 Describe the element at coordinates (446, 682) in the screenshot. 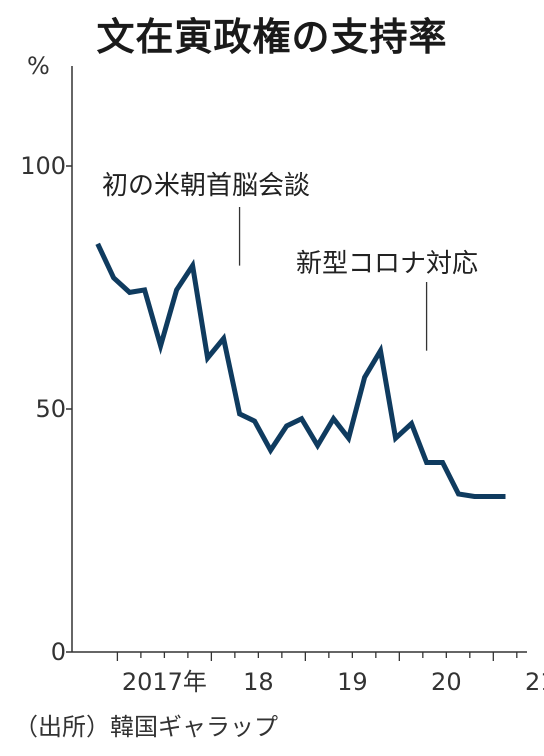

I see `x-tick-label: 20` at that location.